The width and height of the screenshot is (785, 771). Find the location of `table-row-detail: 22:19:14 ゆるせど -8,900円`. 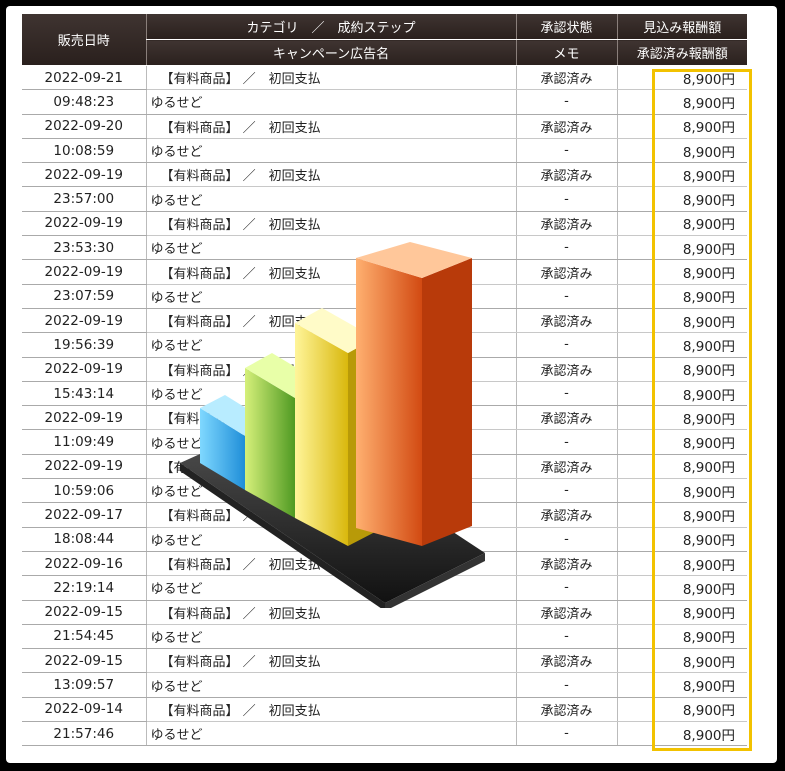

table-row-detail: 22:19:14 ゆるせど -8,900円 is located at coordinates (384, 588).